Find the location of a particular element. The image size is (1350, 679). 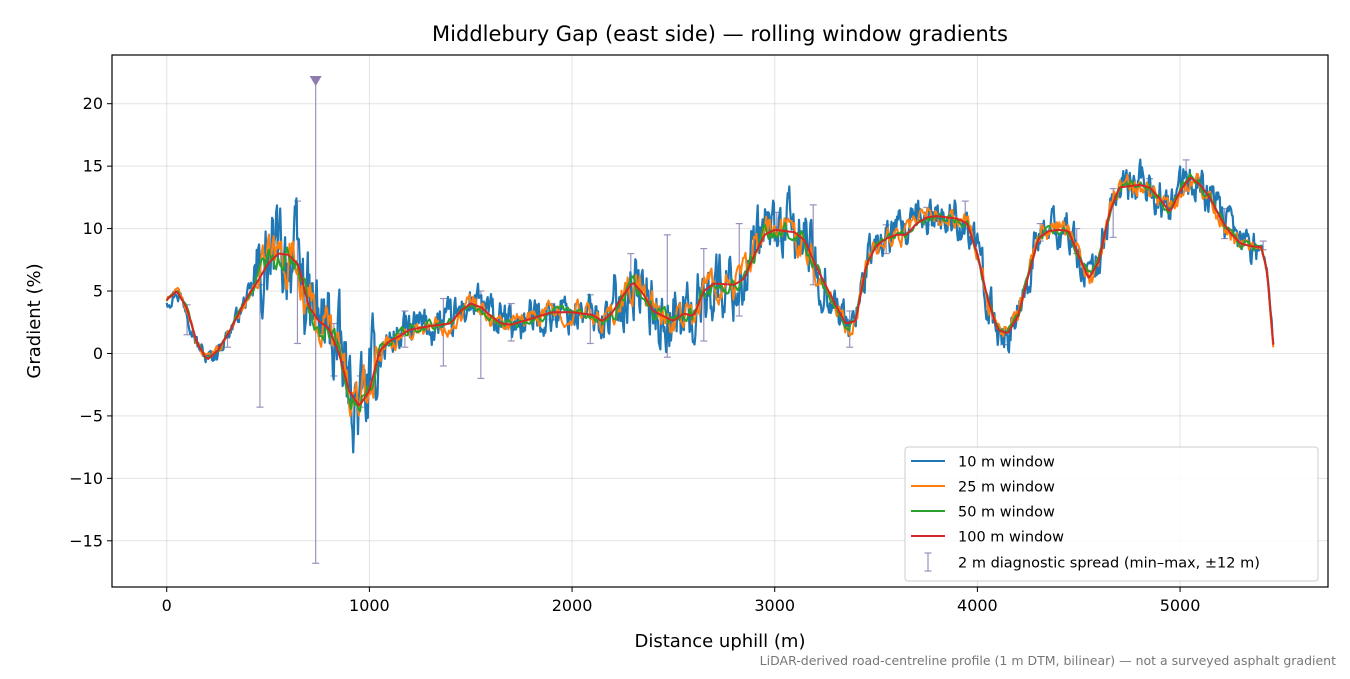

y-tick-label: −5 is located at coordinates (91, 415).